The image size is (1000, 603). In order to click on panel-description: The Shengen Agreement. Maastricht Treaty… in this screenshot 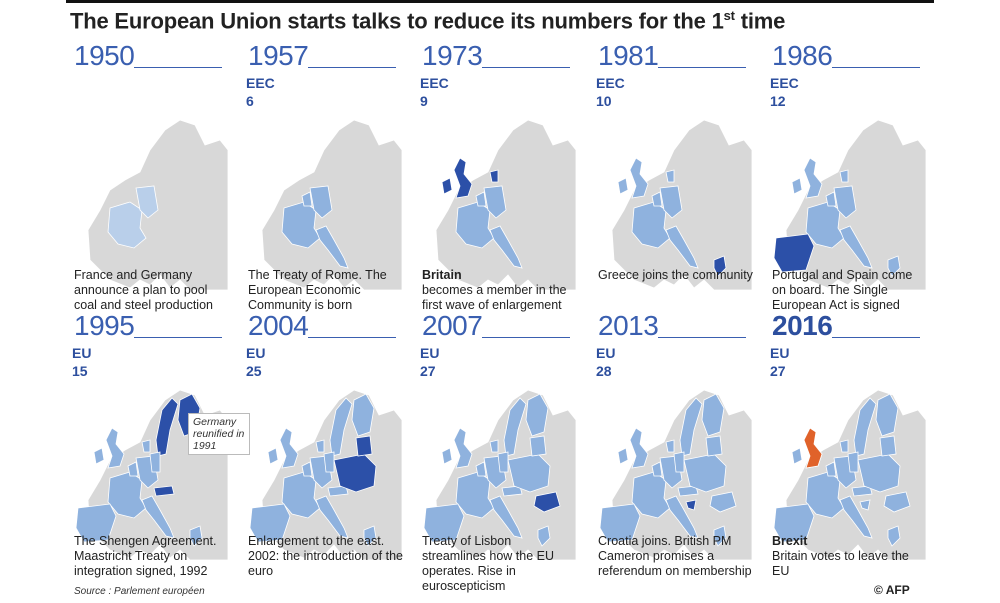, I will do `click(145, 556)`.